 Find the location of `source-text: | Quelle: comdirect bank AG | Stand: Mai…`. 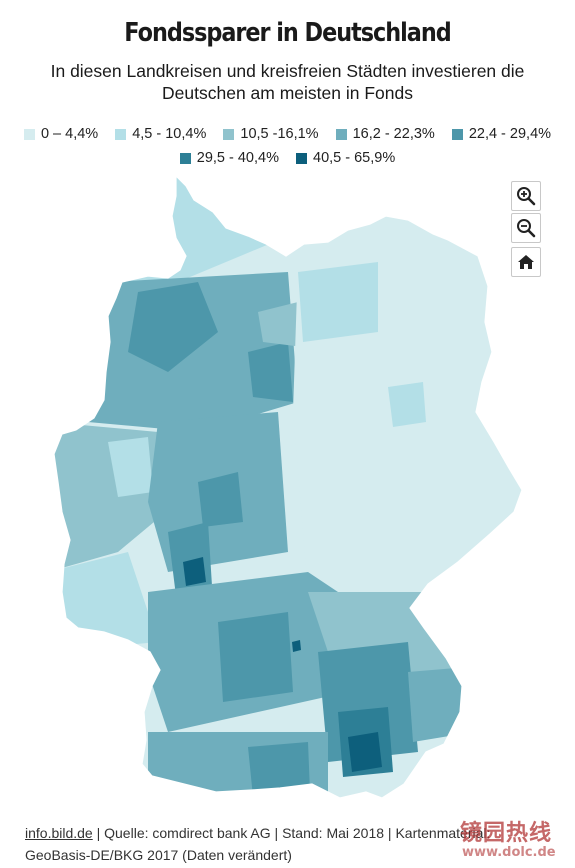

source-text: | Quelle: comdirect bank AG | Stand: Mai… is located at coordinates (258, 844).